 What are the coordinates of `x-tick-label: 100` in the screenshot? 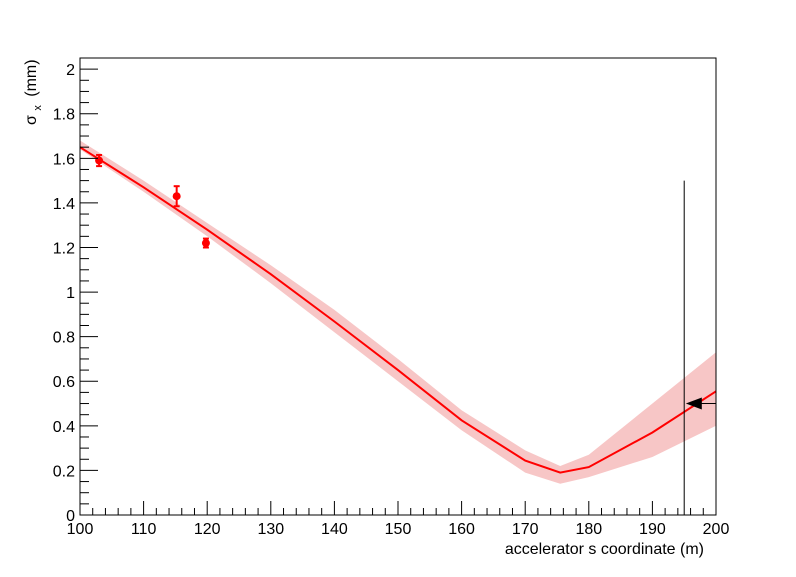 It's located at (80, 529).